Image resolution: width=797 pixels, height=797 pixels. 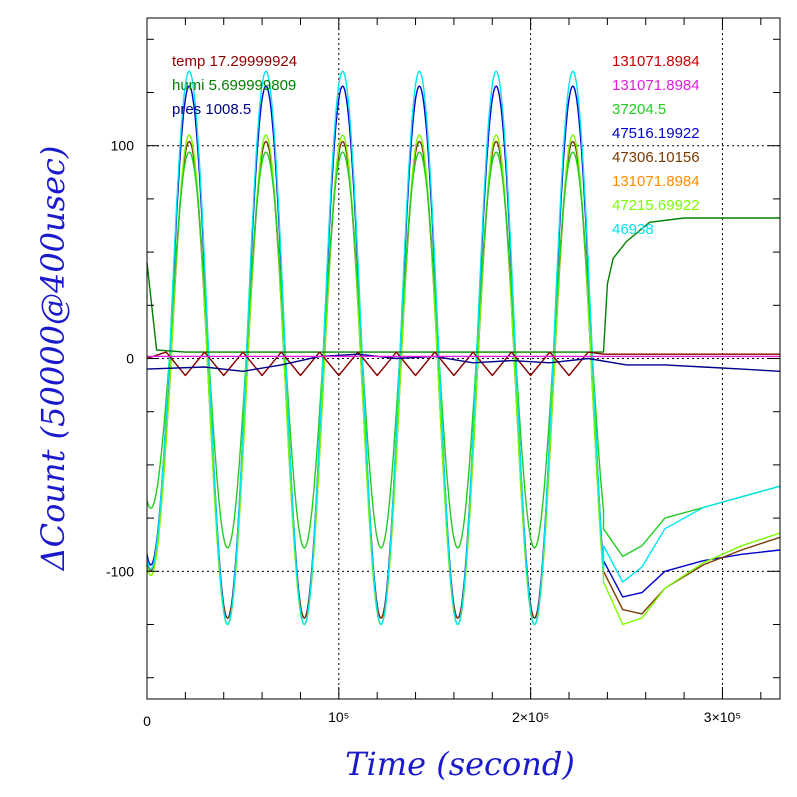 I want to click on legend-right-entry: 47516.19922, so click(x=656, y=133).